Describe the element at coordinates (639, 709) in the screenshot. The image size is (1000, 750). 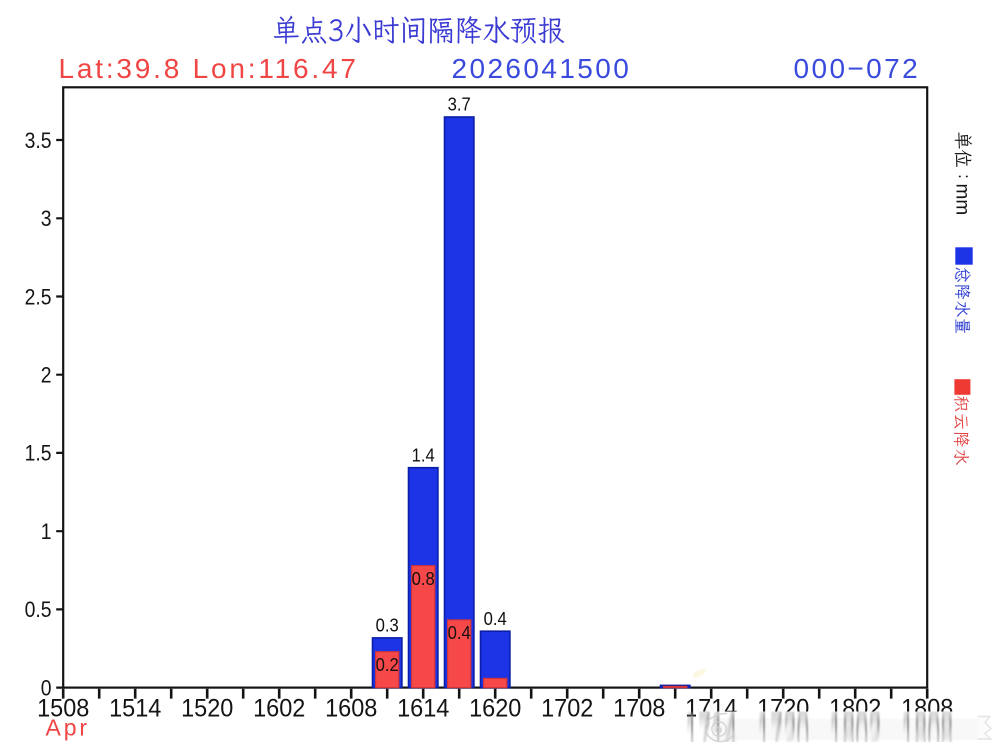
I see `svg-text: 1708` at that location.